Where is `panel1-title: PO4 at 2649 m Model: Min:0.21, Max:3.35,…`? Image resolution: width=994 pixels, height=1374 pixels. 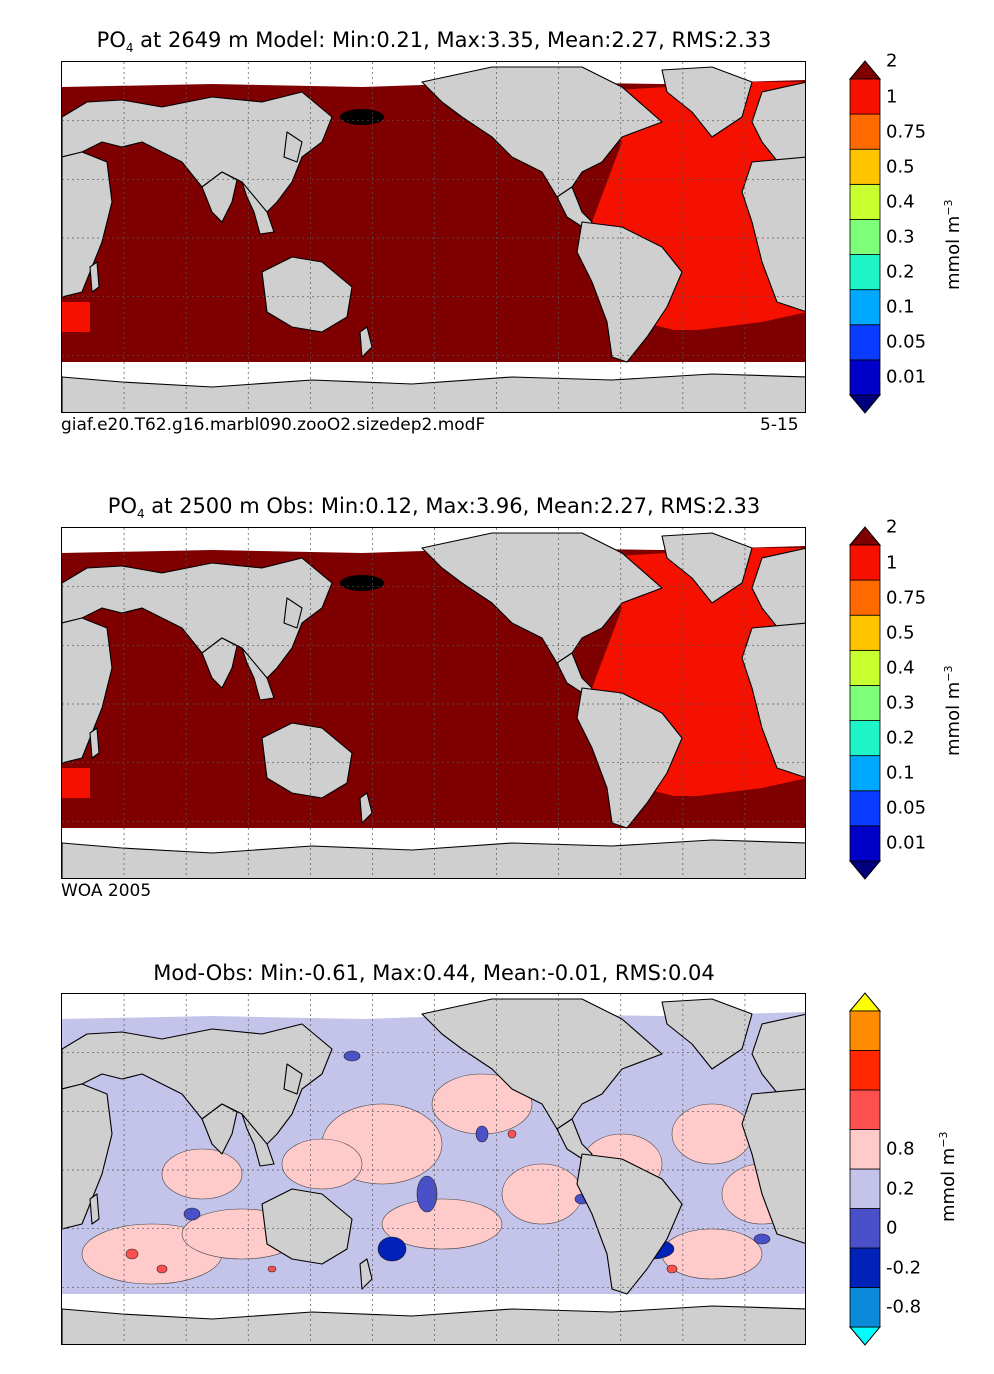
panel1-title: PO4 at 2649 m Model: Min:0.21, Max:3.35,… is located at coordinates (434, 42).